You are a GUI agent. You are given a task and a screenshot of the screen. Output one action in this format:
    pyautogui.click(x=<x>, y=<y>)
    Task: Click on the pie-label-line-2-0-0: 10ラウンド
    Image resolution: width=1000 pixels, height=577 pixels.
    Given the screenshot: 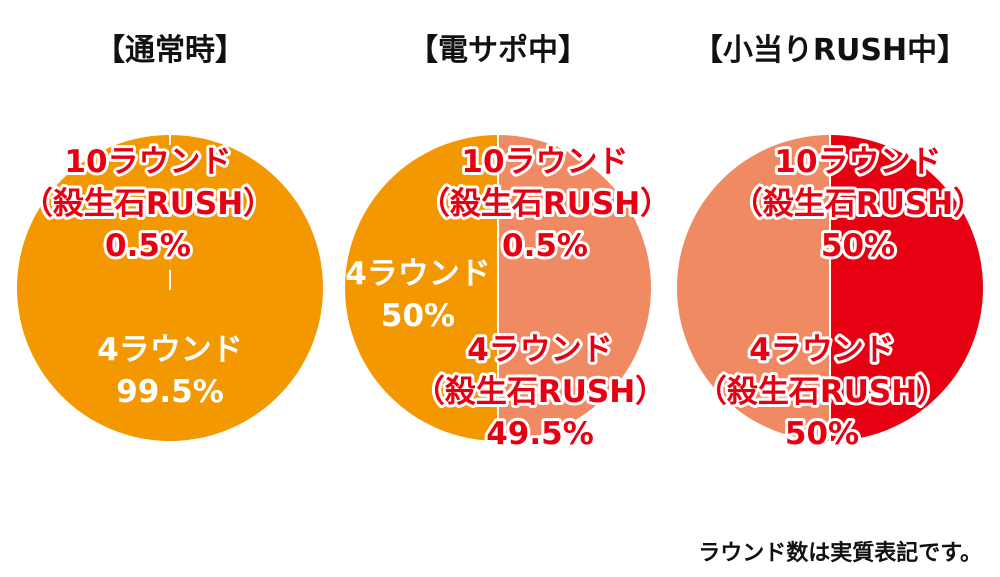 What is the action you would take?
    pyautogui.click(x=857, y=162)
    